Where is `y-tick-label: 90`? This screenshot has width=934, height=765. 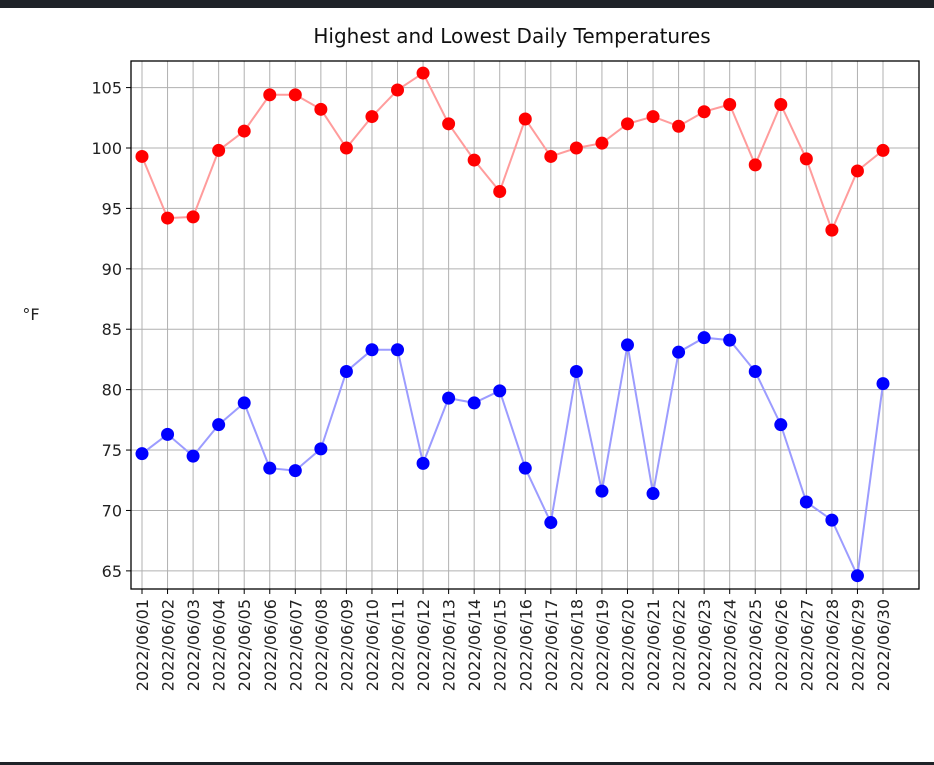 y-tick-label: 90 is located at coordinates (112, 269).